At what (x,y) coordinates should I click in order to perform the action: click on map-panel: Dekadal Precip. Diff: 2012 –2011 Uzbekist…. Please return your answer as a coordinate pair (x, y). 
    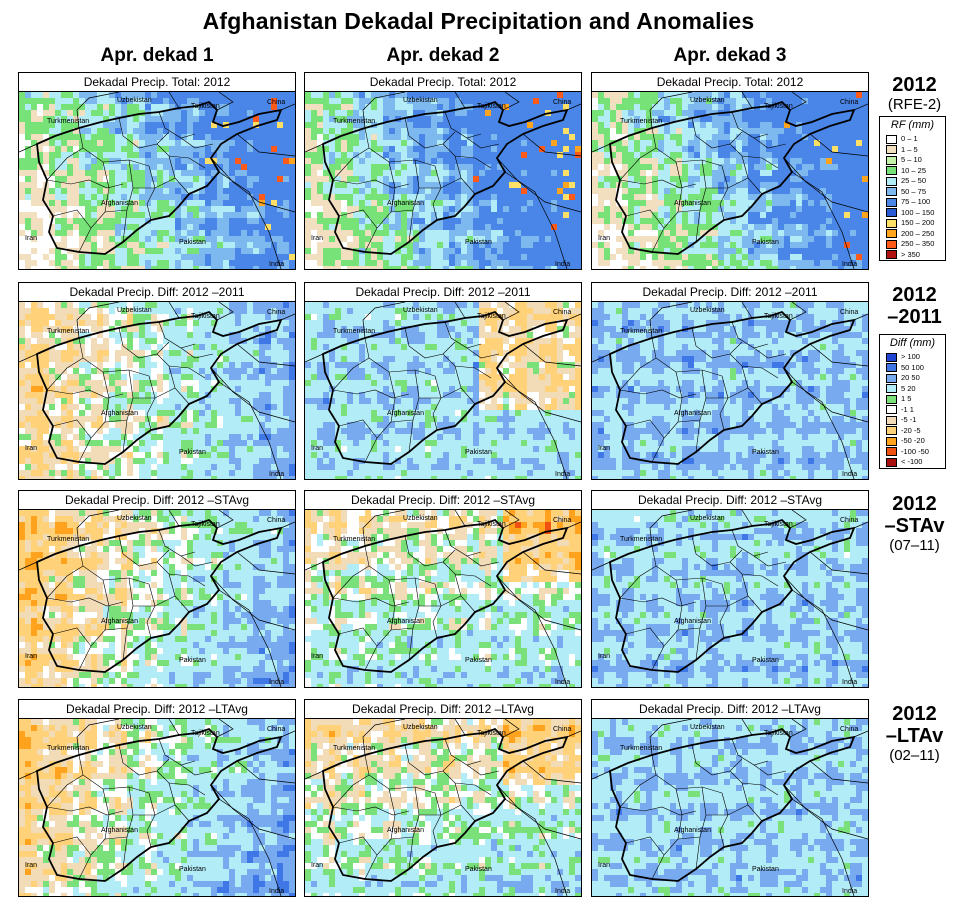
    Looking at the image, I should click on (443, 381).